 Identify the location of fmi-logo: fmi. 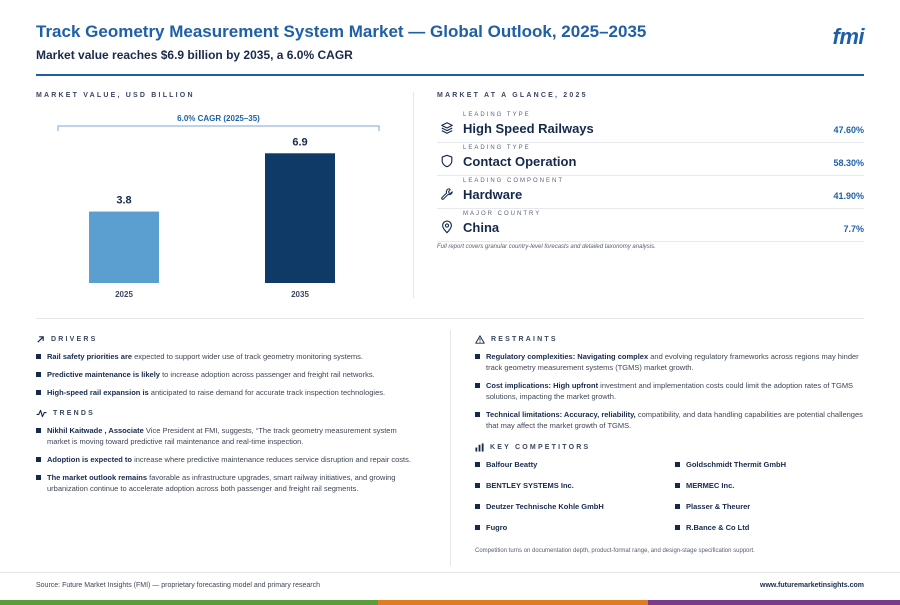
(848, 36).